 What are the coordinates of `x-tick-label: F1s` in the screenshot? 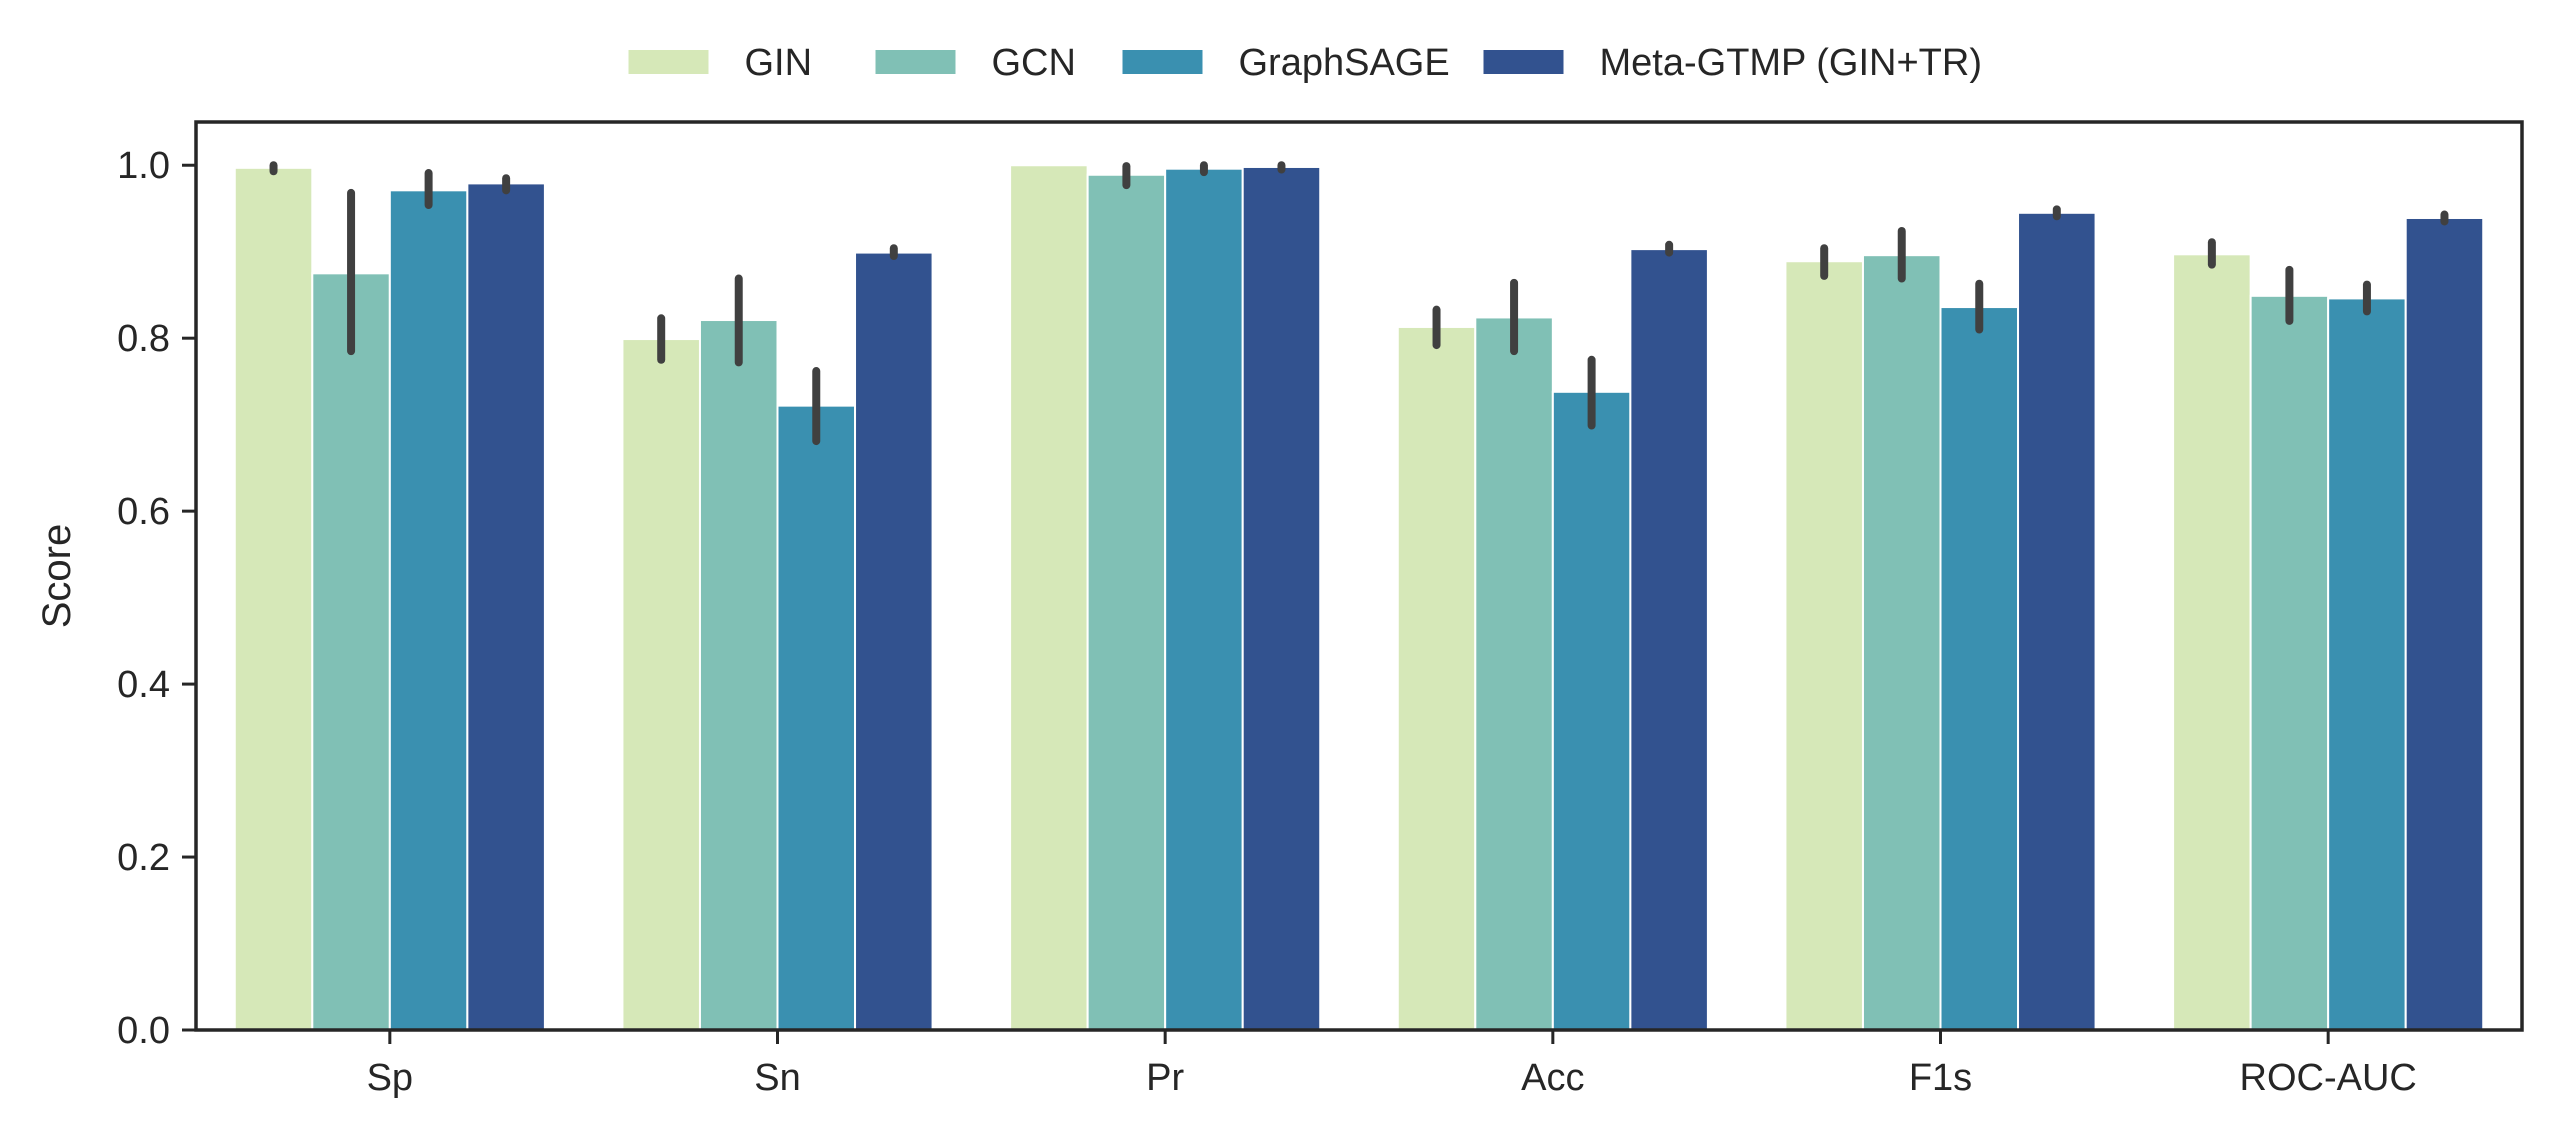 It's located at (1940, 1078).